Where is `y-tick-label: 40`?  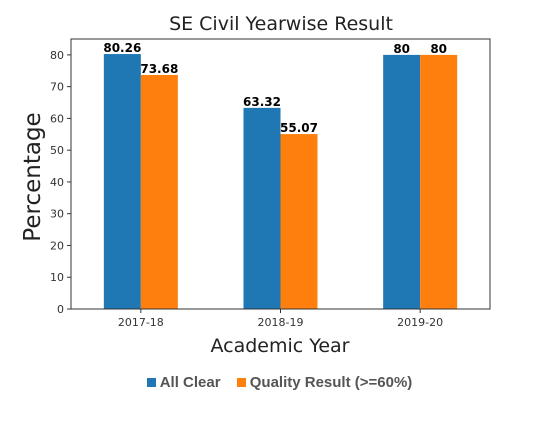 y-tick-label: 40 is located at coordinates (57, 182).